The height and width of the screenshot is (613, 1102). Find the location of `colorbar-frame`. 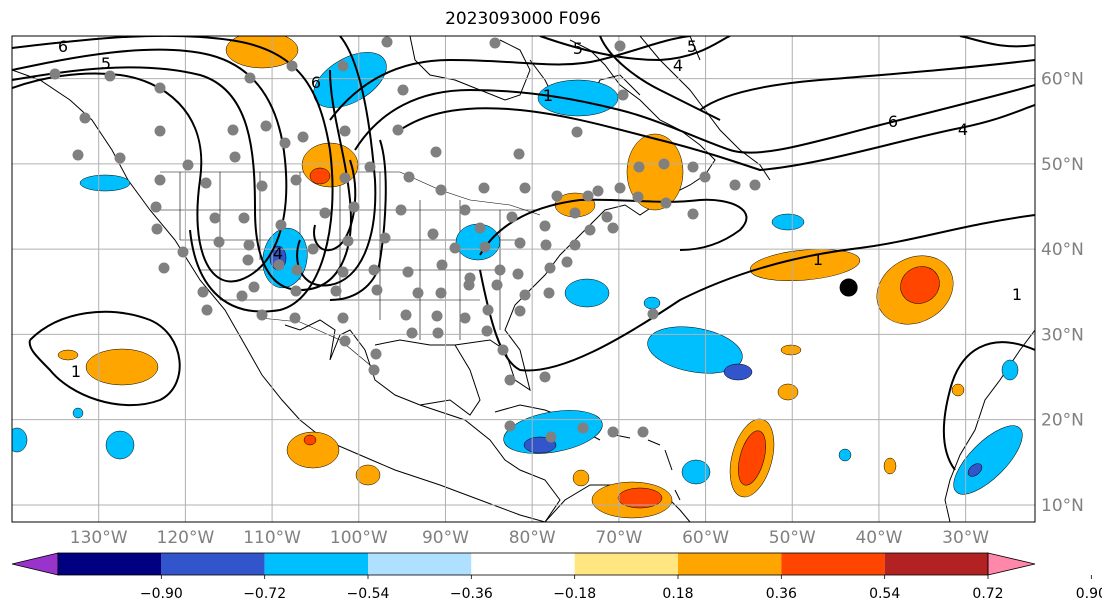

colorbar-frame is located at coordinates (523, 564).